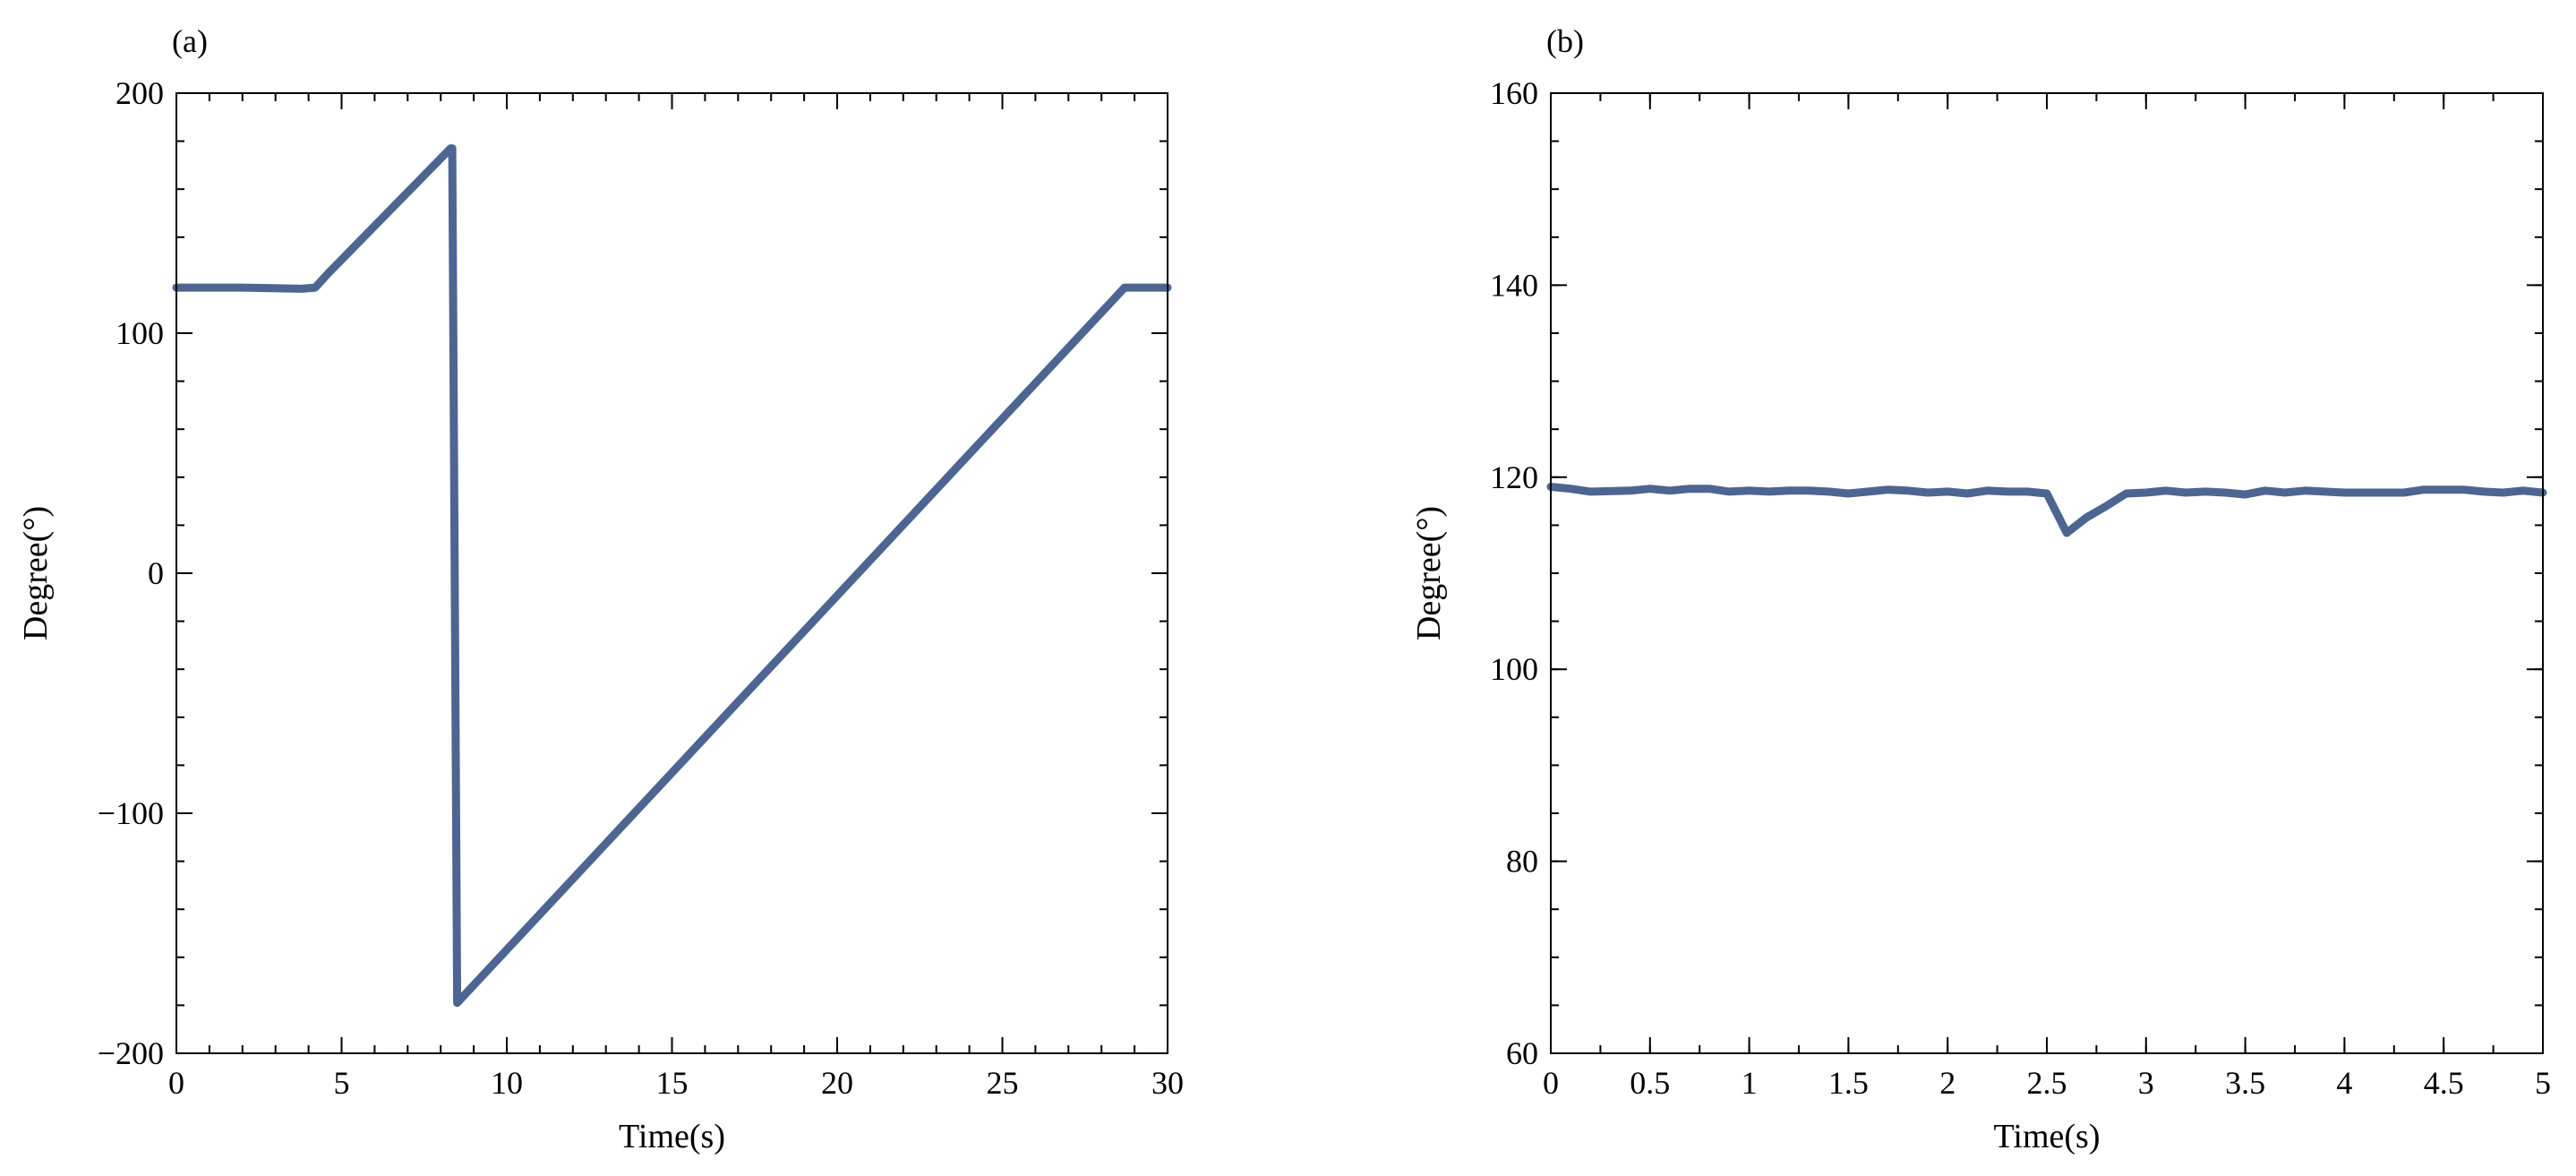 This screenshot has width=2576, height=1176. I want to click on y-tick-label: 0, so click(156, 573).